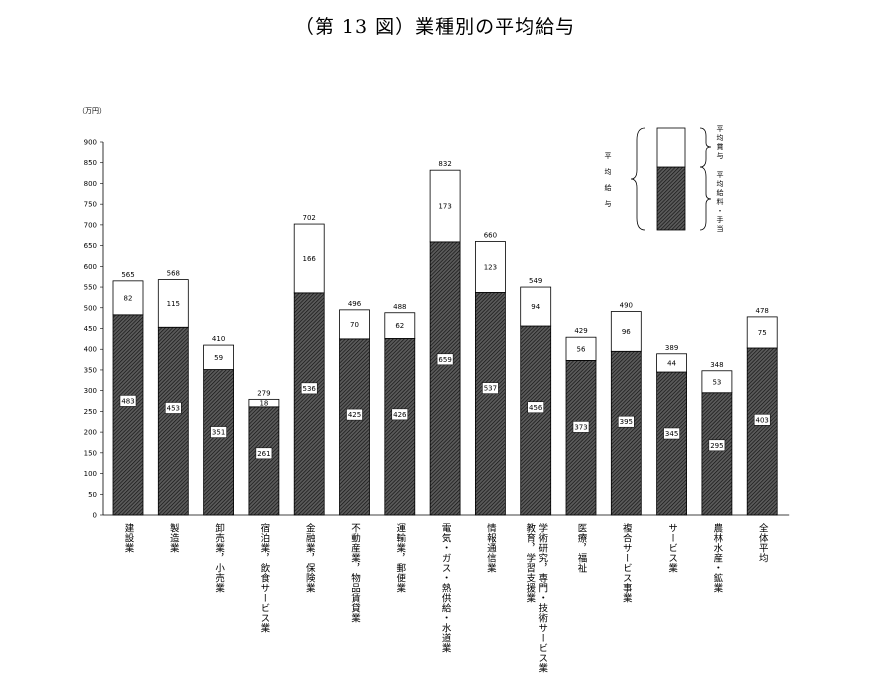 The height and width of the screenshot is (684, 870). Describe the element at coordinates (90, 453) in the screenshot. I see `y-tick-label: 150` at that location.